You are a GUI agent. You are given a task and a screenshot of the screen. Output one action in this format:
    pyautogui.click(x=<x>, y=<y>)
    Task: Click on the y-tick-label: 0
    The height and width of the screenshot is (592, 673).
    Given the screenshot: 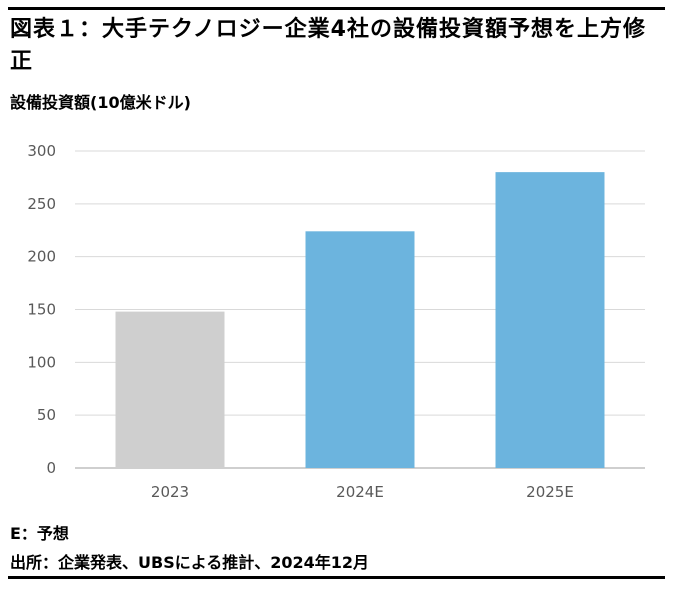 What is the action you would take?
    pyautogui.click(x=51, y=468)
    